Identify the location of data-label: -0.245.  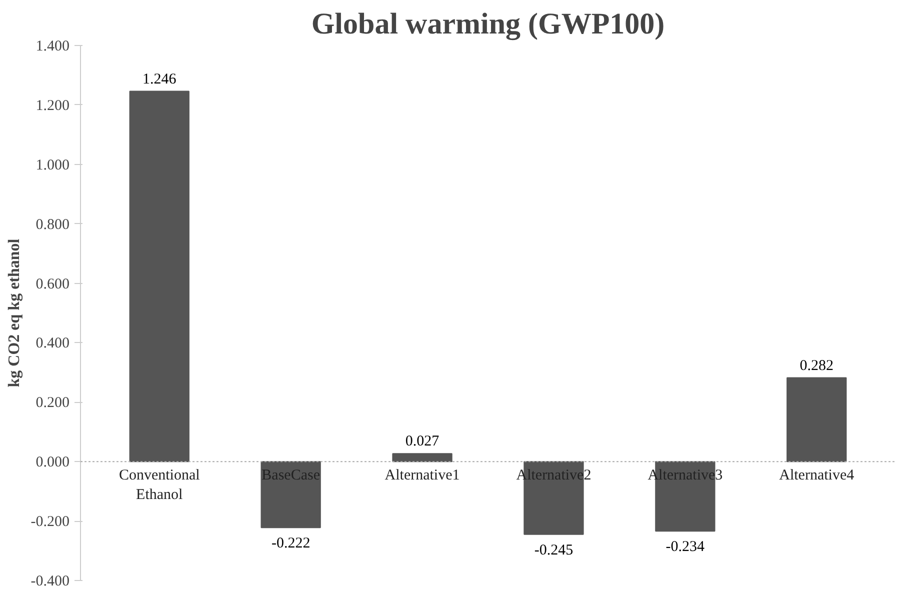
(554, 550).